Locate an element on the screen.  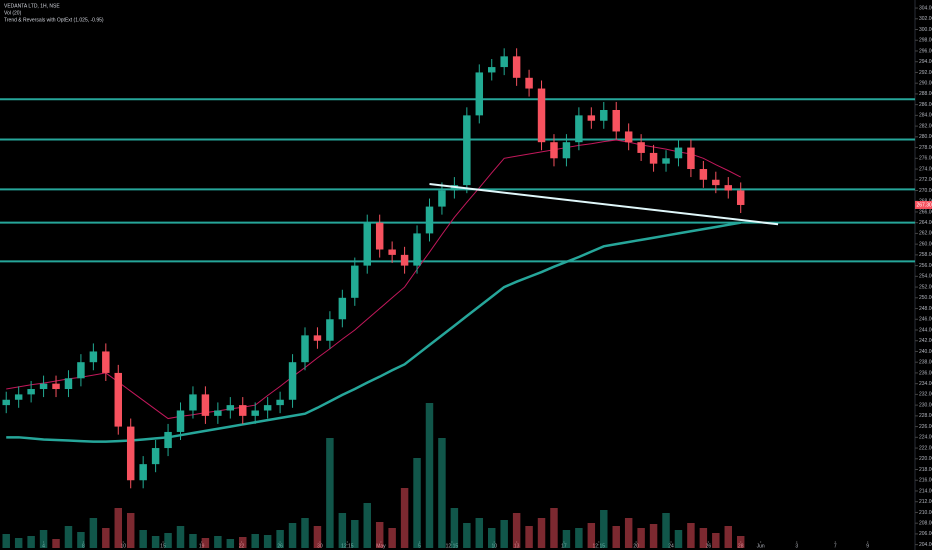
y-tick-label: 224.00 is located at coordinates (925, 438).